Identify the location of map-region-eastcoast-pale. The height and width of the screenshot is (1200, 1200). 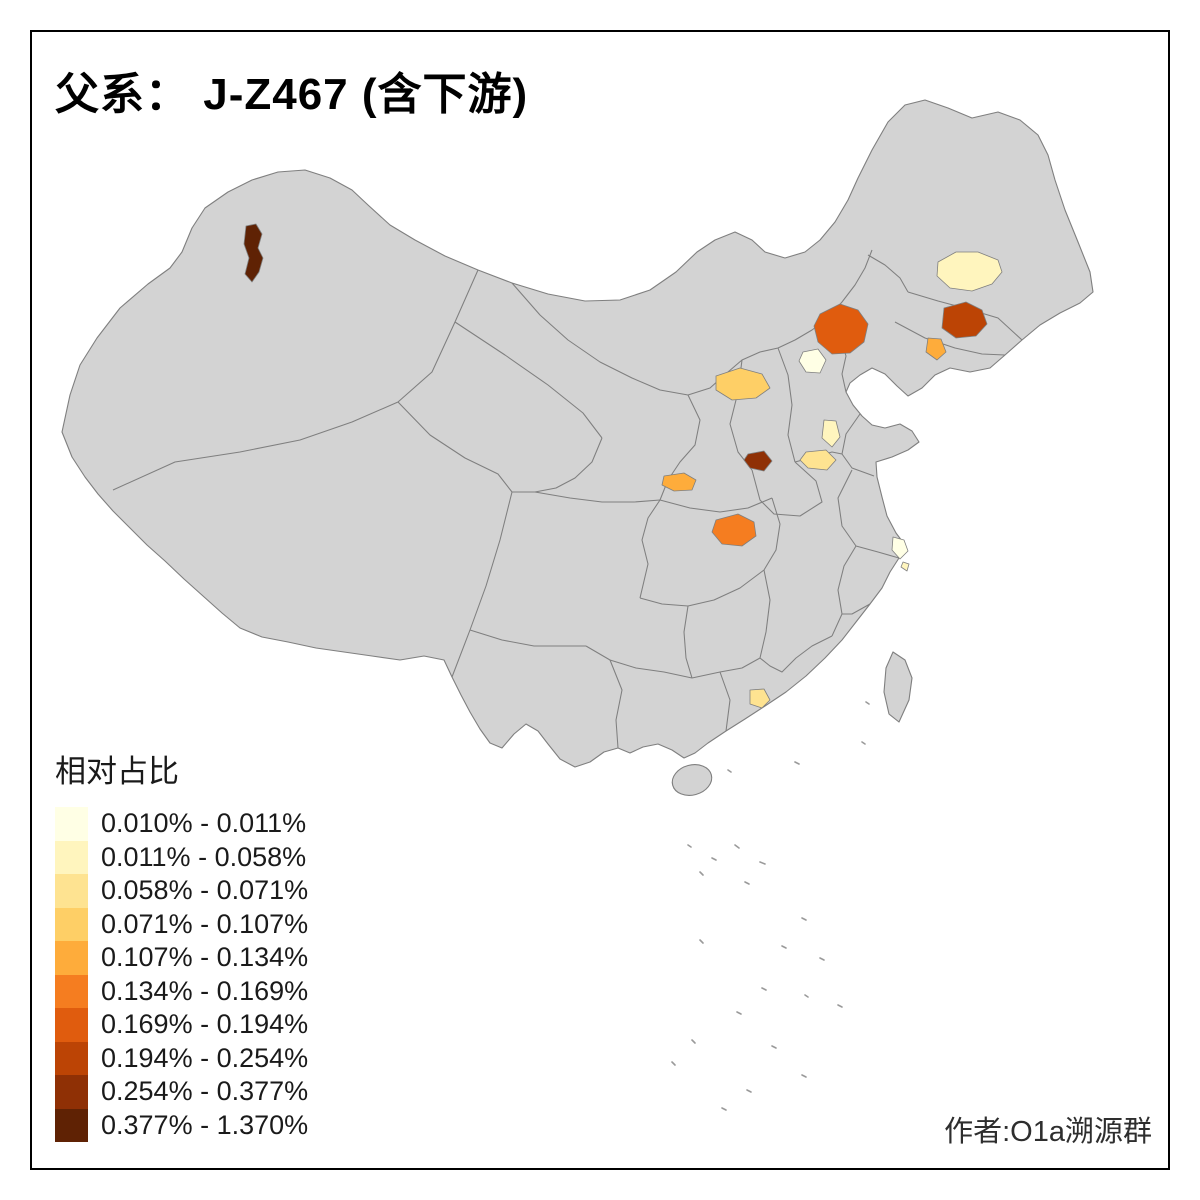
(905, 566).